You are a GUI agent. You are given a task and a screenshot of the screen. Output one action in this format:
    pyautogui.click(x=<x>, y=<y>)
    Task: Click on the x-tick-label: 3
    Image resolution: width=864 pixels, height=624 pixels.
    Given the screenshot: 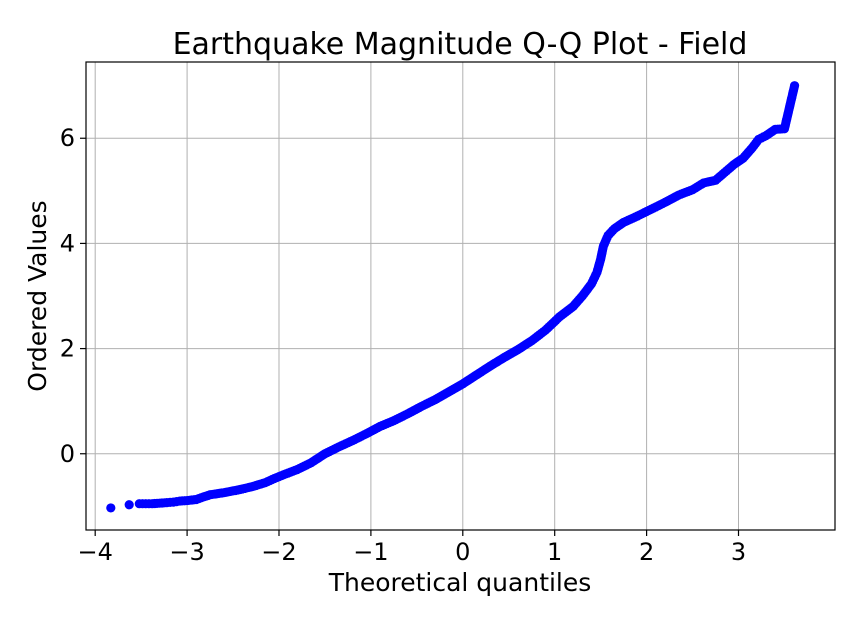 What is the action you would take?
    pyautogui.click(x=738, y=552)
    